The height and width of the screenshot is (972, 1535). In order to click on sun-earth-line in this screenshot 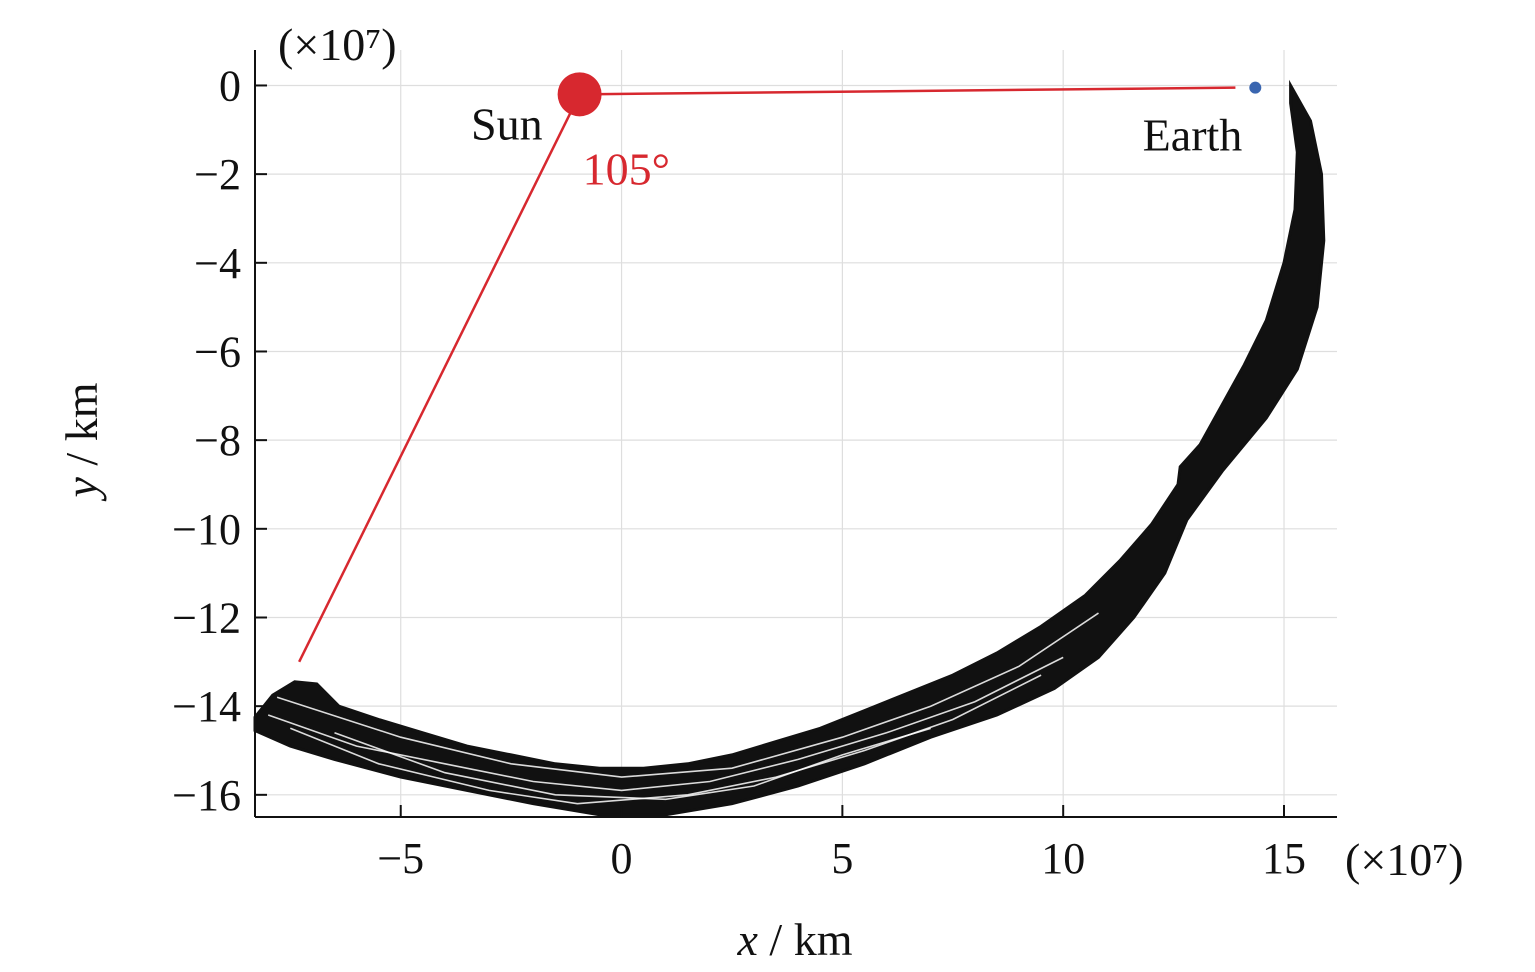, I will do `click(907, 91)`.